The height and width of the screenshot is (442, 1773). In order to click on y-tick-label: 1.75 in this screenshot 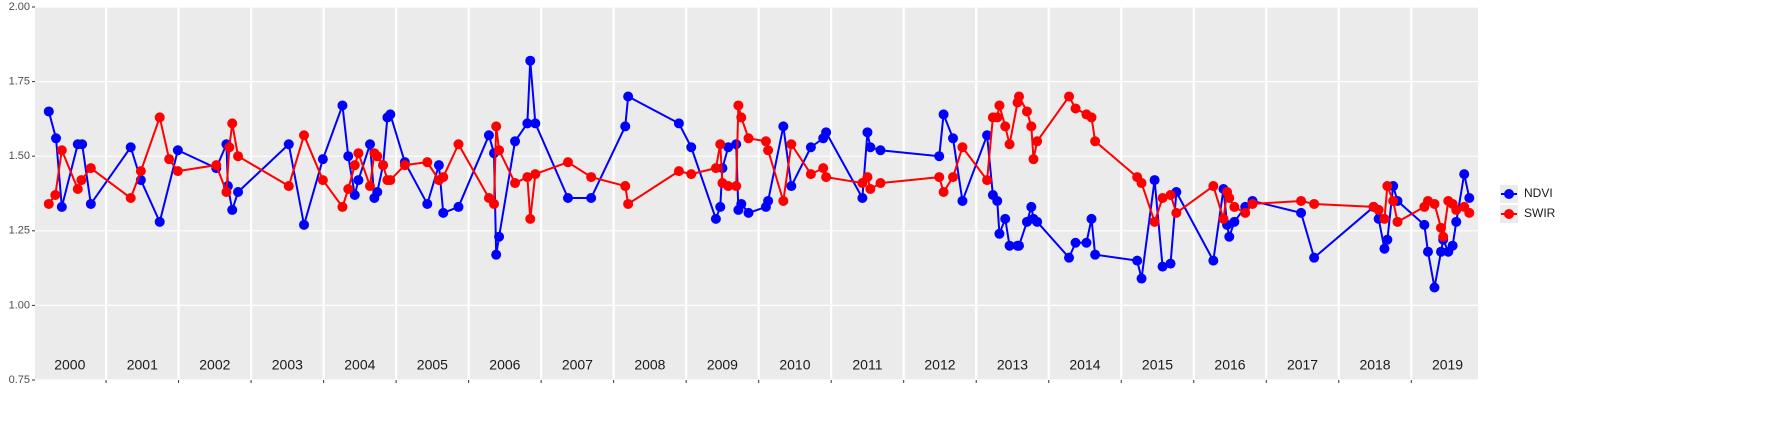, I will do `click(19, 82)`.